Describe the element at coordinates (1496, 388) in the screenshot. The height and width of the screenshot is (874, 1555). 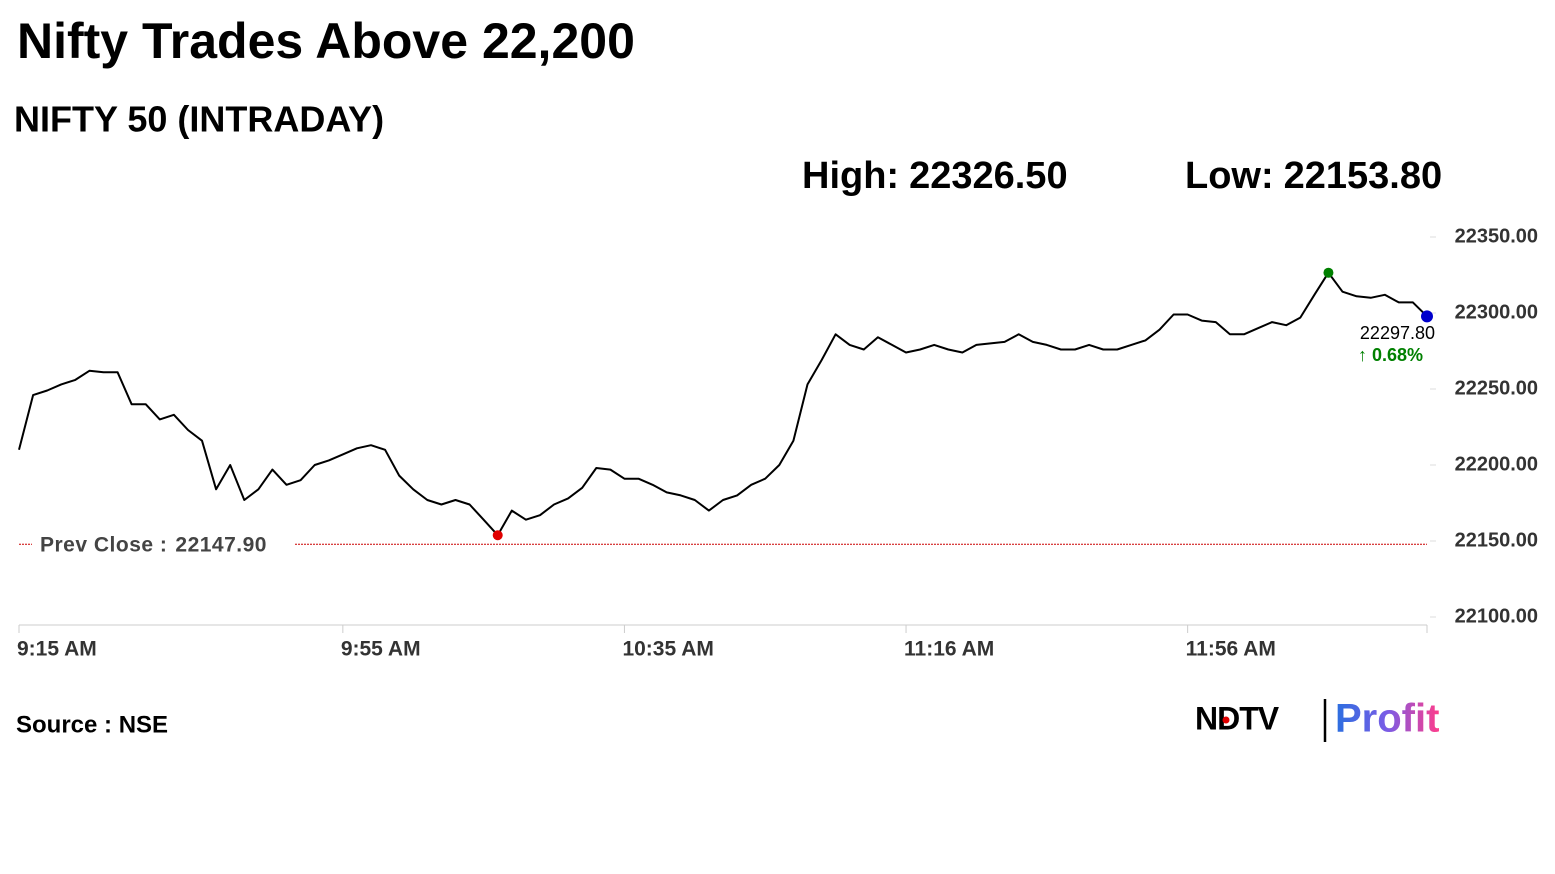
I see `y-tick-label: 22250.00` at that location.